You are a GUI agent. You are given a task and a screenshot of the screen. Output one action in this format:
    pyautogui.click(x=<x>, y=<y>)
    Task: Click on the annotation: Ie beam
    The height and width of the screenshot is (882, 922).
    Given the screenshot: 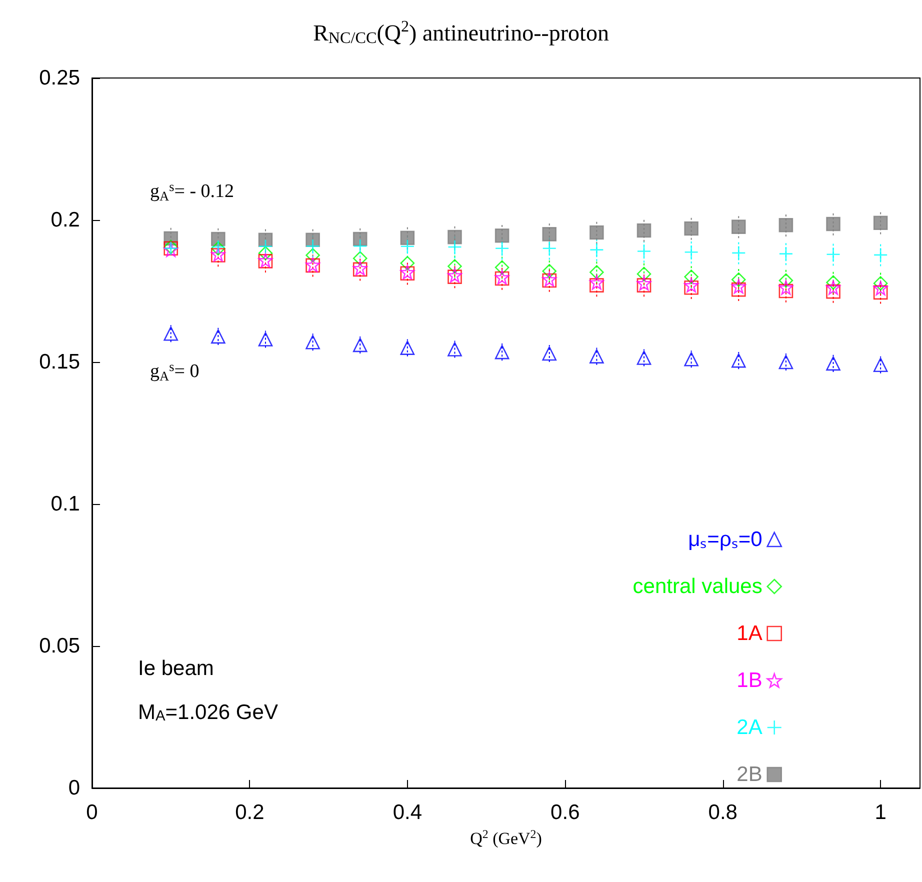 What is the action you would take?
    pyautogui.click(x=176, y=668)
    